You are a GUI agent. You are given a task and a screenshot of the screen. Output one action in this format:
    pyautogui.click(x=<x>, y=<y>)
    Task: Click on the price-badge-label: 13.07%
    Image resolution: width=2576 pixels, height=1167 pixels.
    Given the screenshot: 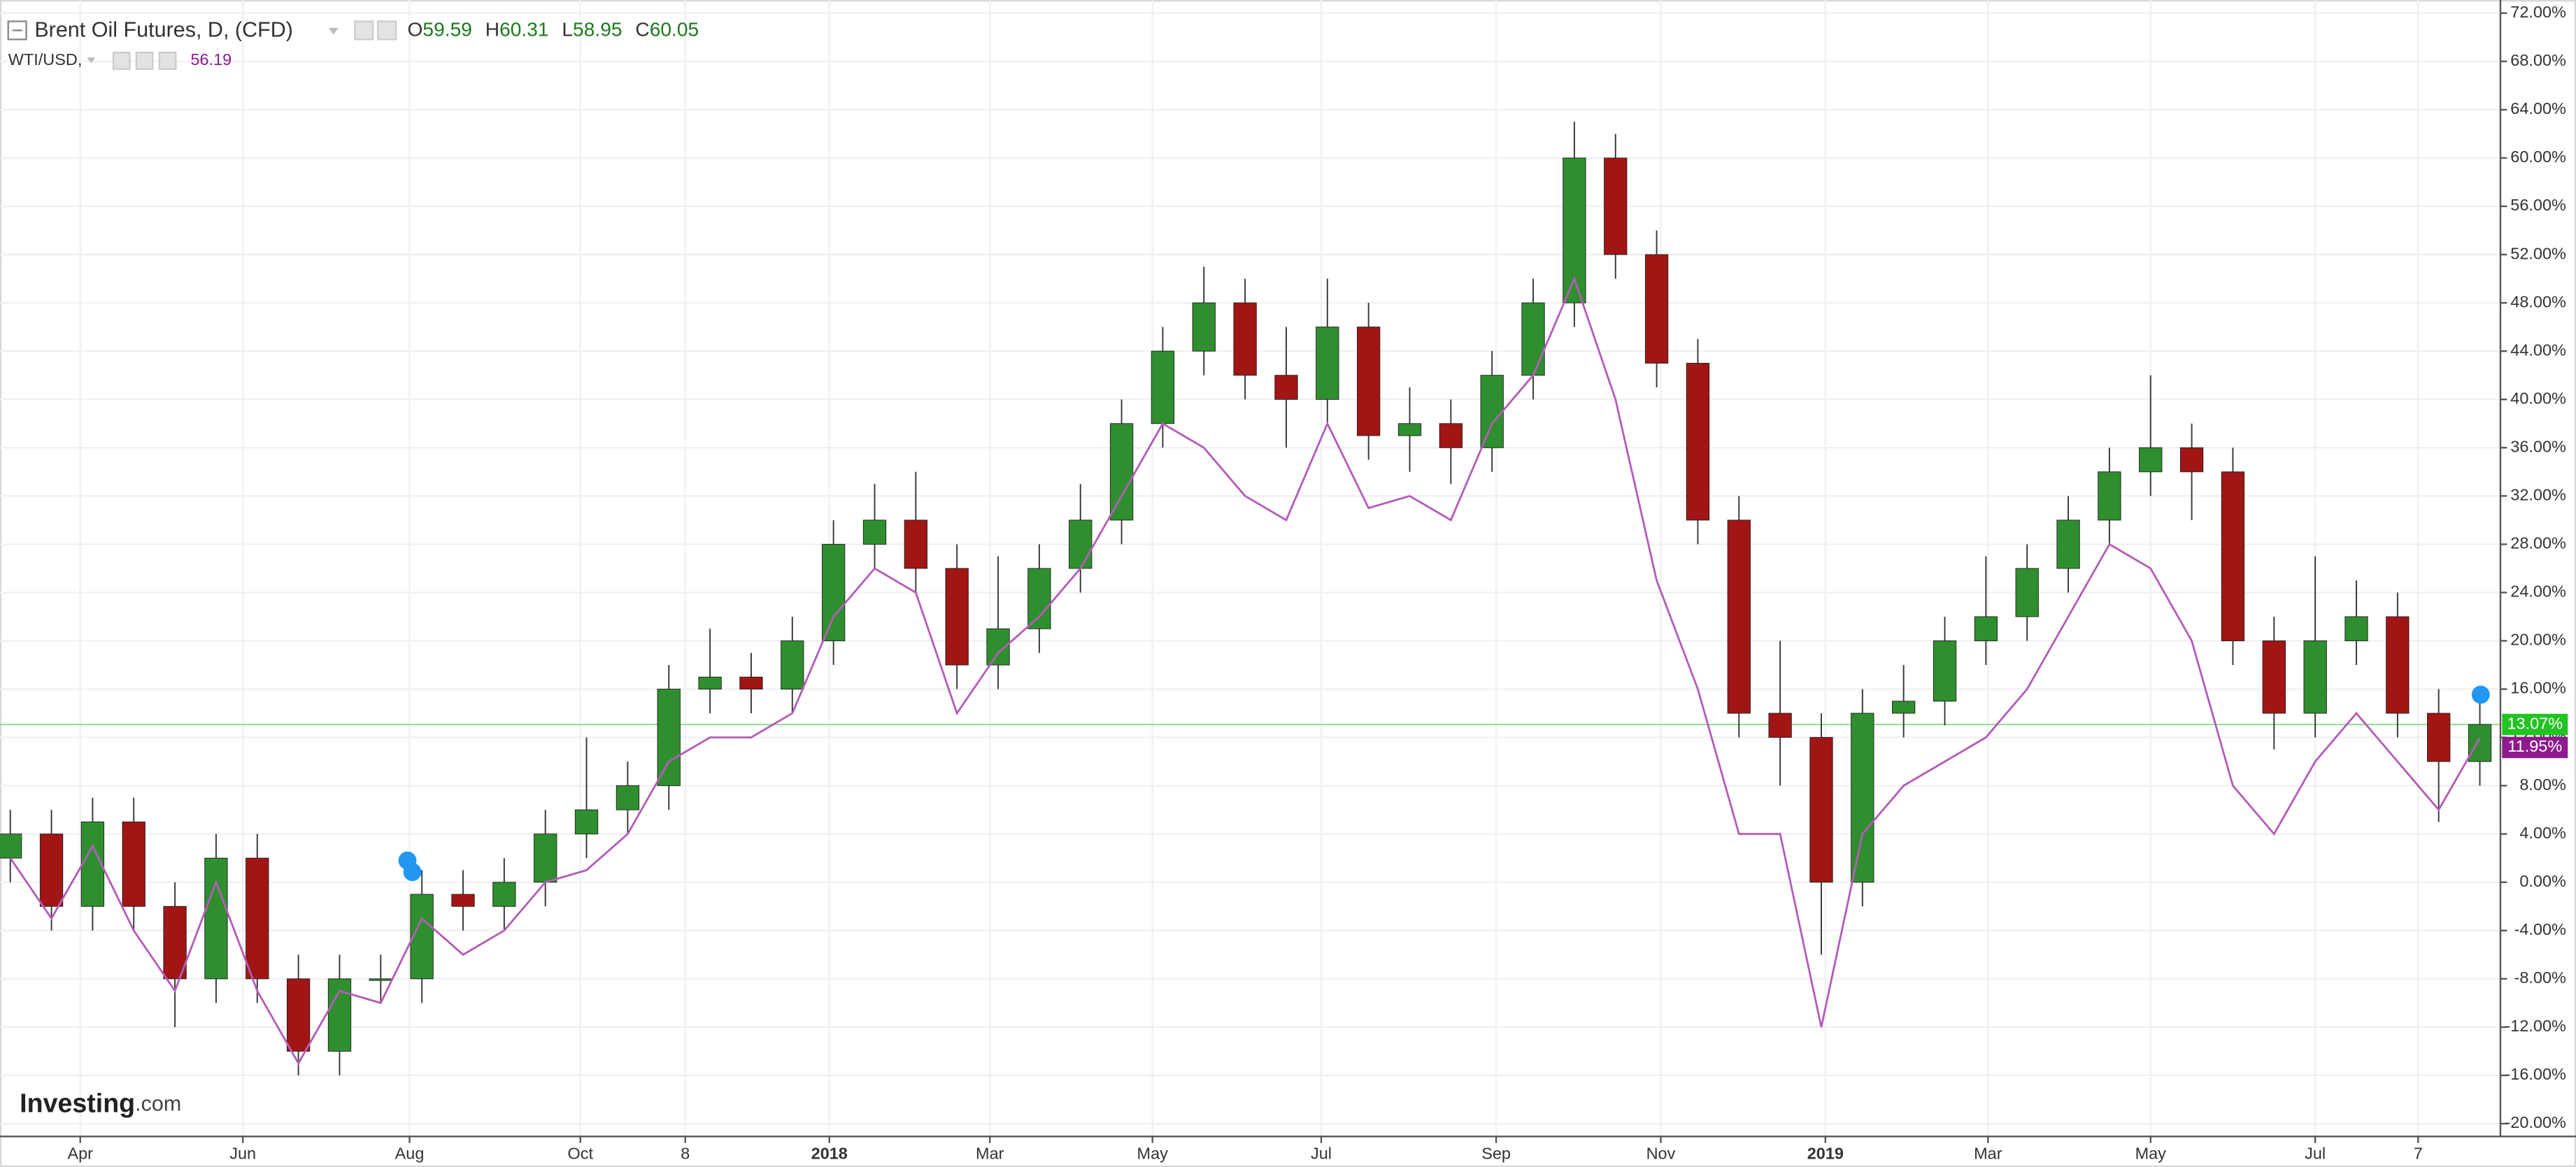 What is the action you would take?
    pyautogui.click(x=2535, y=723)
    